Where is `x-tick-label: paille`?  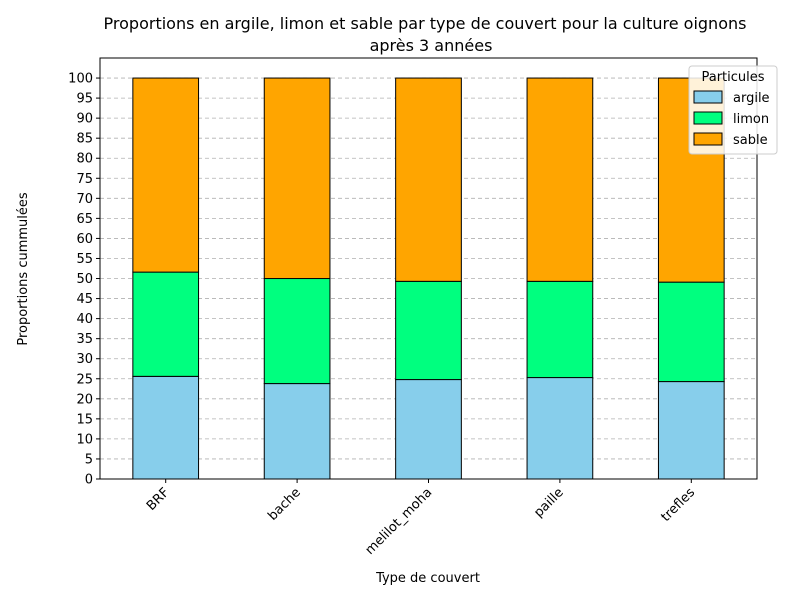
x-tick-label: paille is located at coordinates (548, 502).